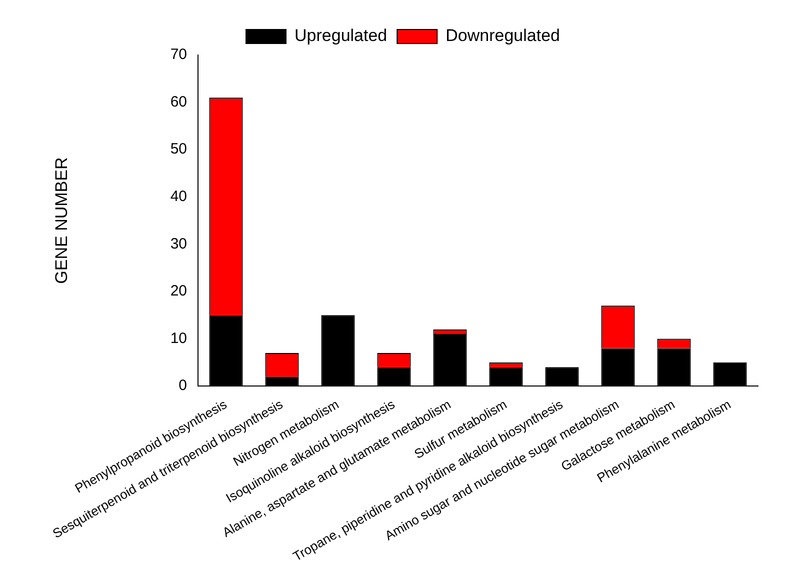  What do you see at coordinates (178, 55) in the screenshot?
I see `y-tick-label: 70` at bounding box center [178, 55].